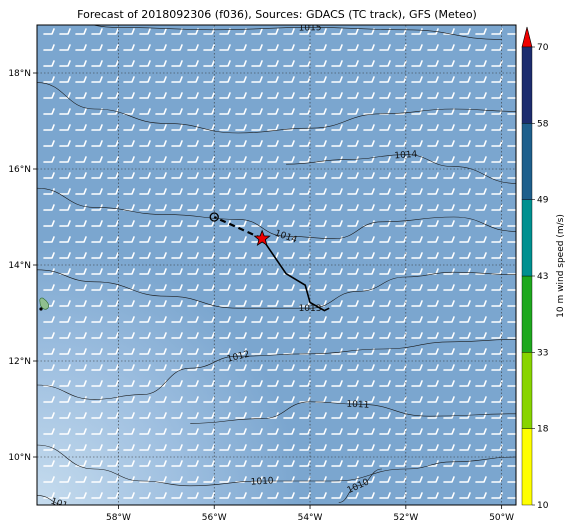 Image resolution: width=575 pixels, height=529 pixels. I want to click on x-tick-label: 54°W, so click(310, 518).